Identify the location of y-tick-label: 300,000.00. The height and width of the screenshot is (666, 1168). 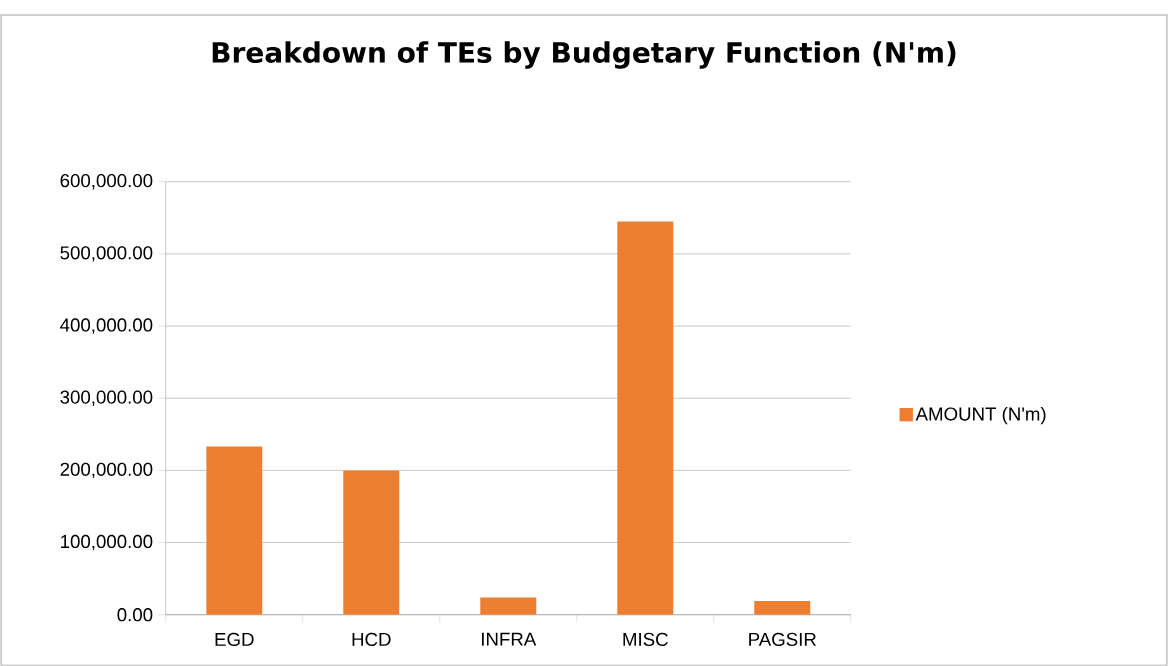
(106, 398).